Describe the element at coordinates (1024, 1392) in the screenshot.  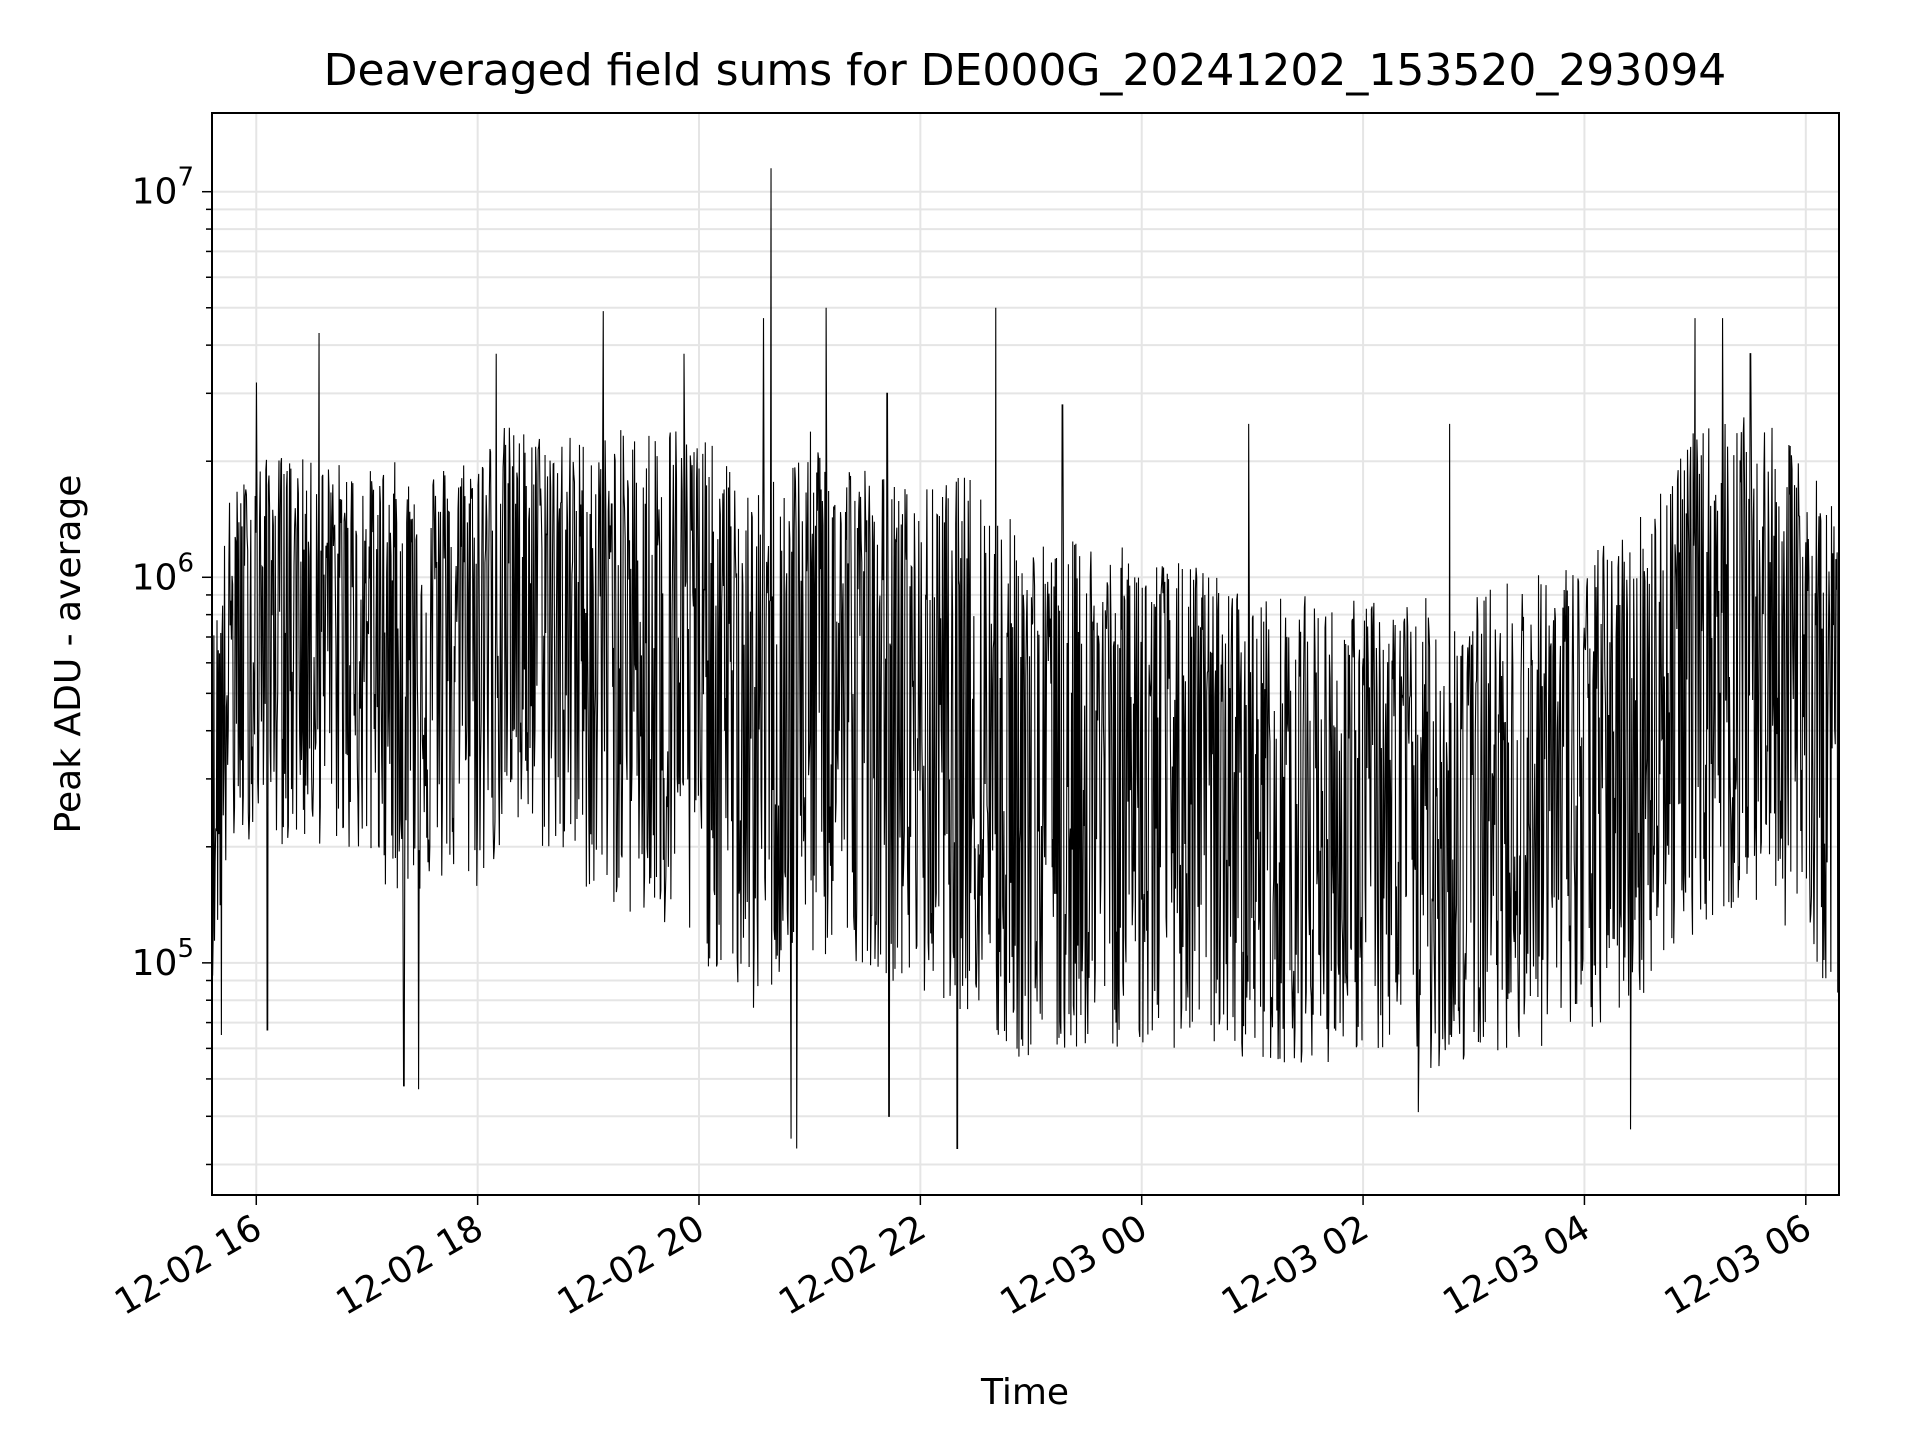
I see `x-axis-label: Time` at that location.